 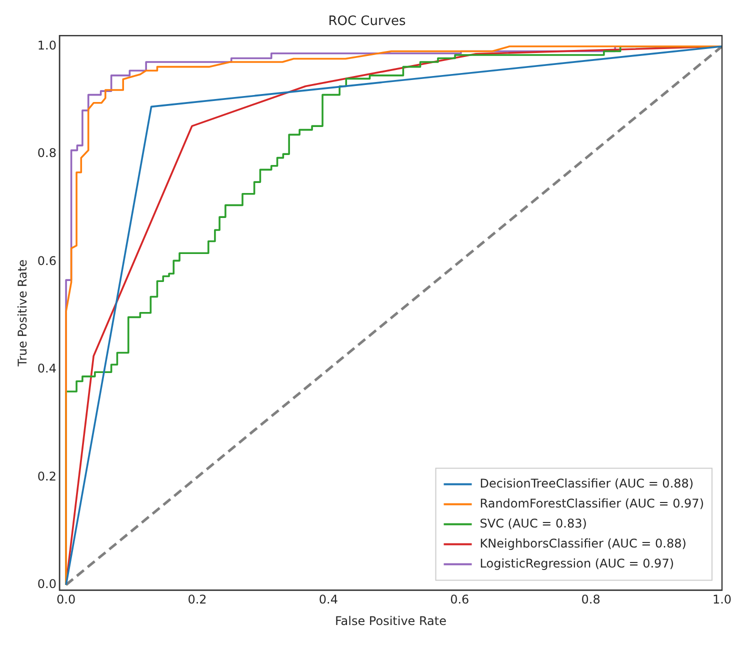 I want to click on y-tick-label: 0.6, so click(x=46, y=261).